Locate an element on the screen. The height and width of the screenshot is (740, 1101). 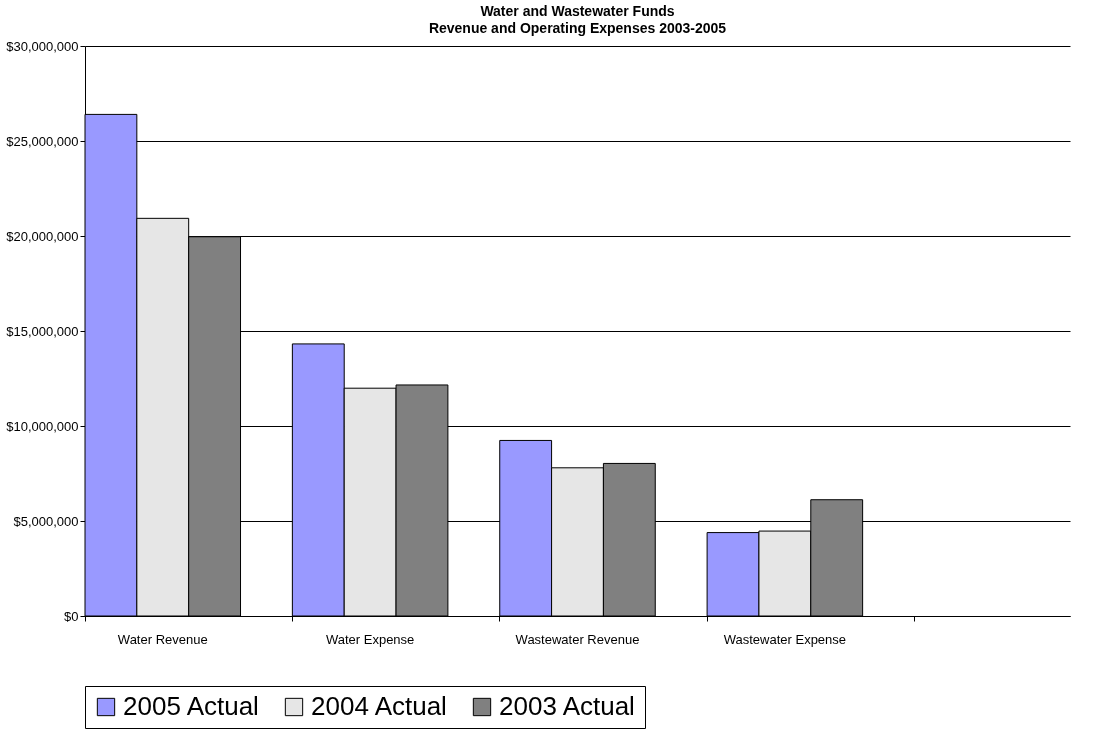
chart-subtitle: Revenue and Operating Expenses 2003-2005 is located at coordinates (577, 28).